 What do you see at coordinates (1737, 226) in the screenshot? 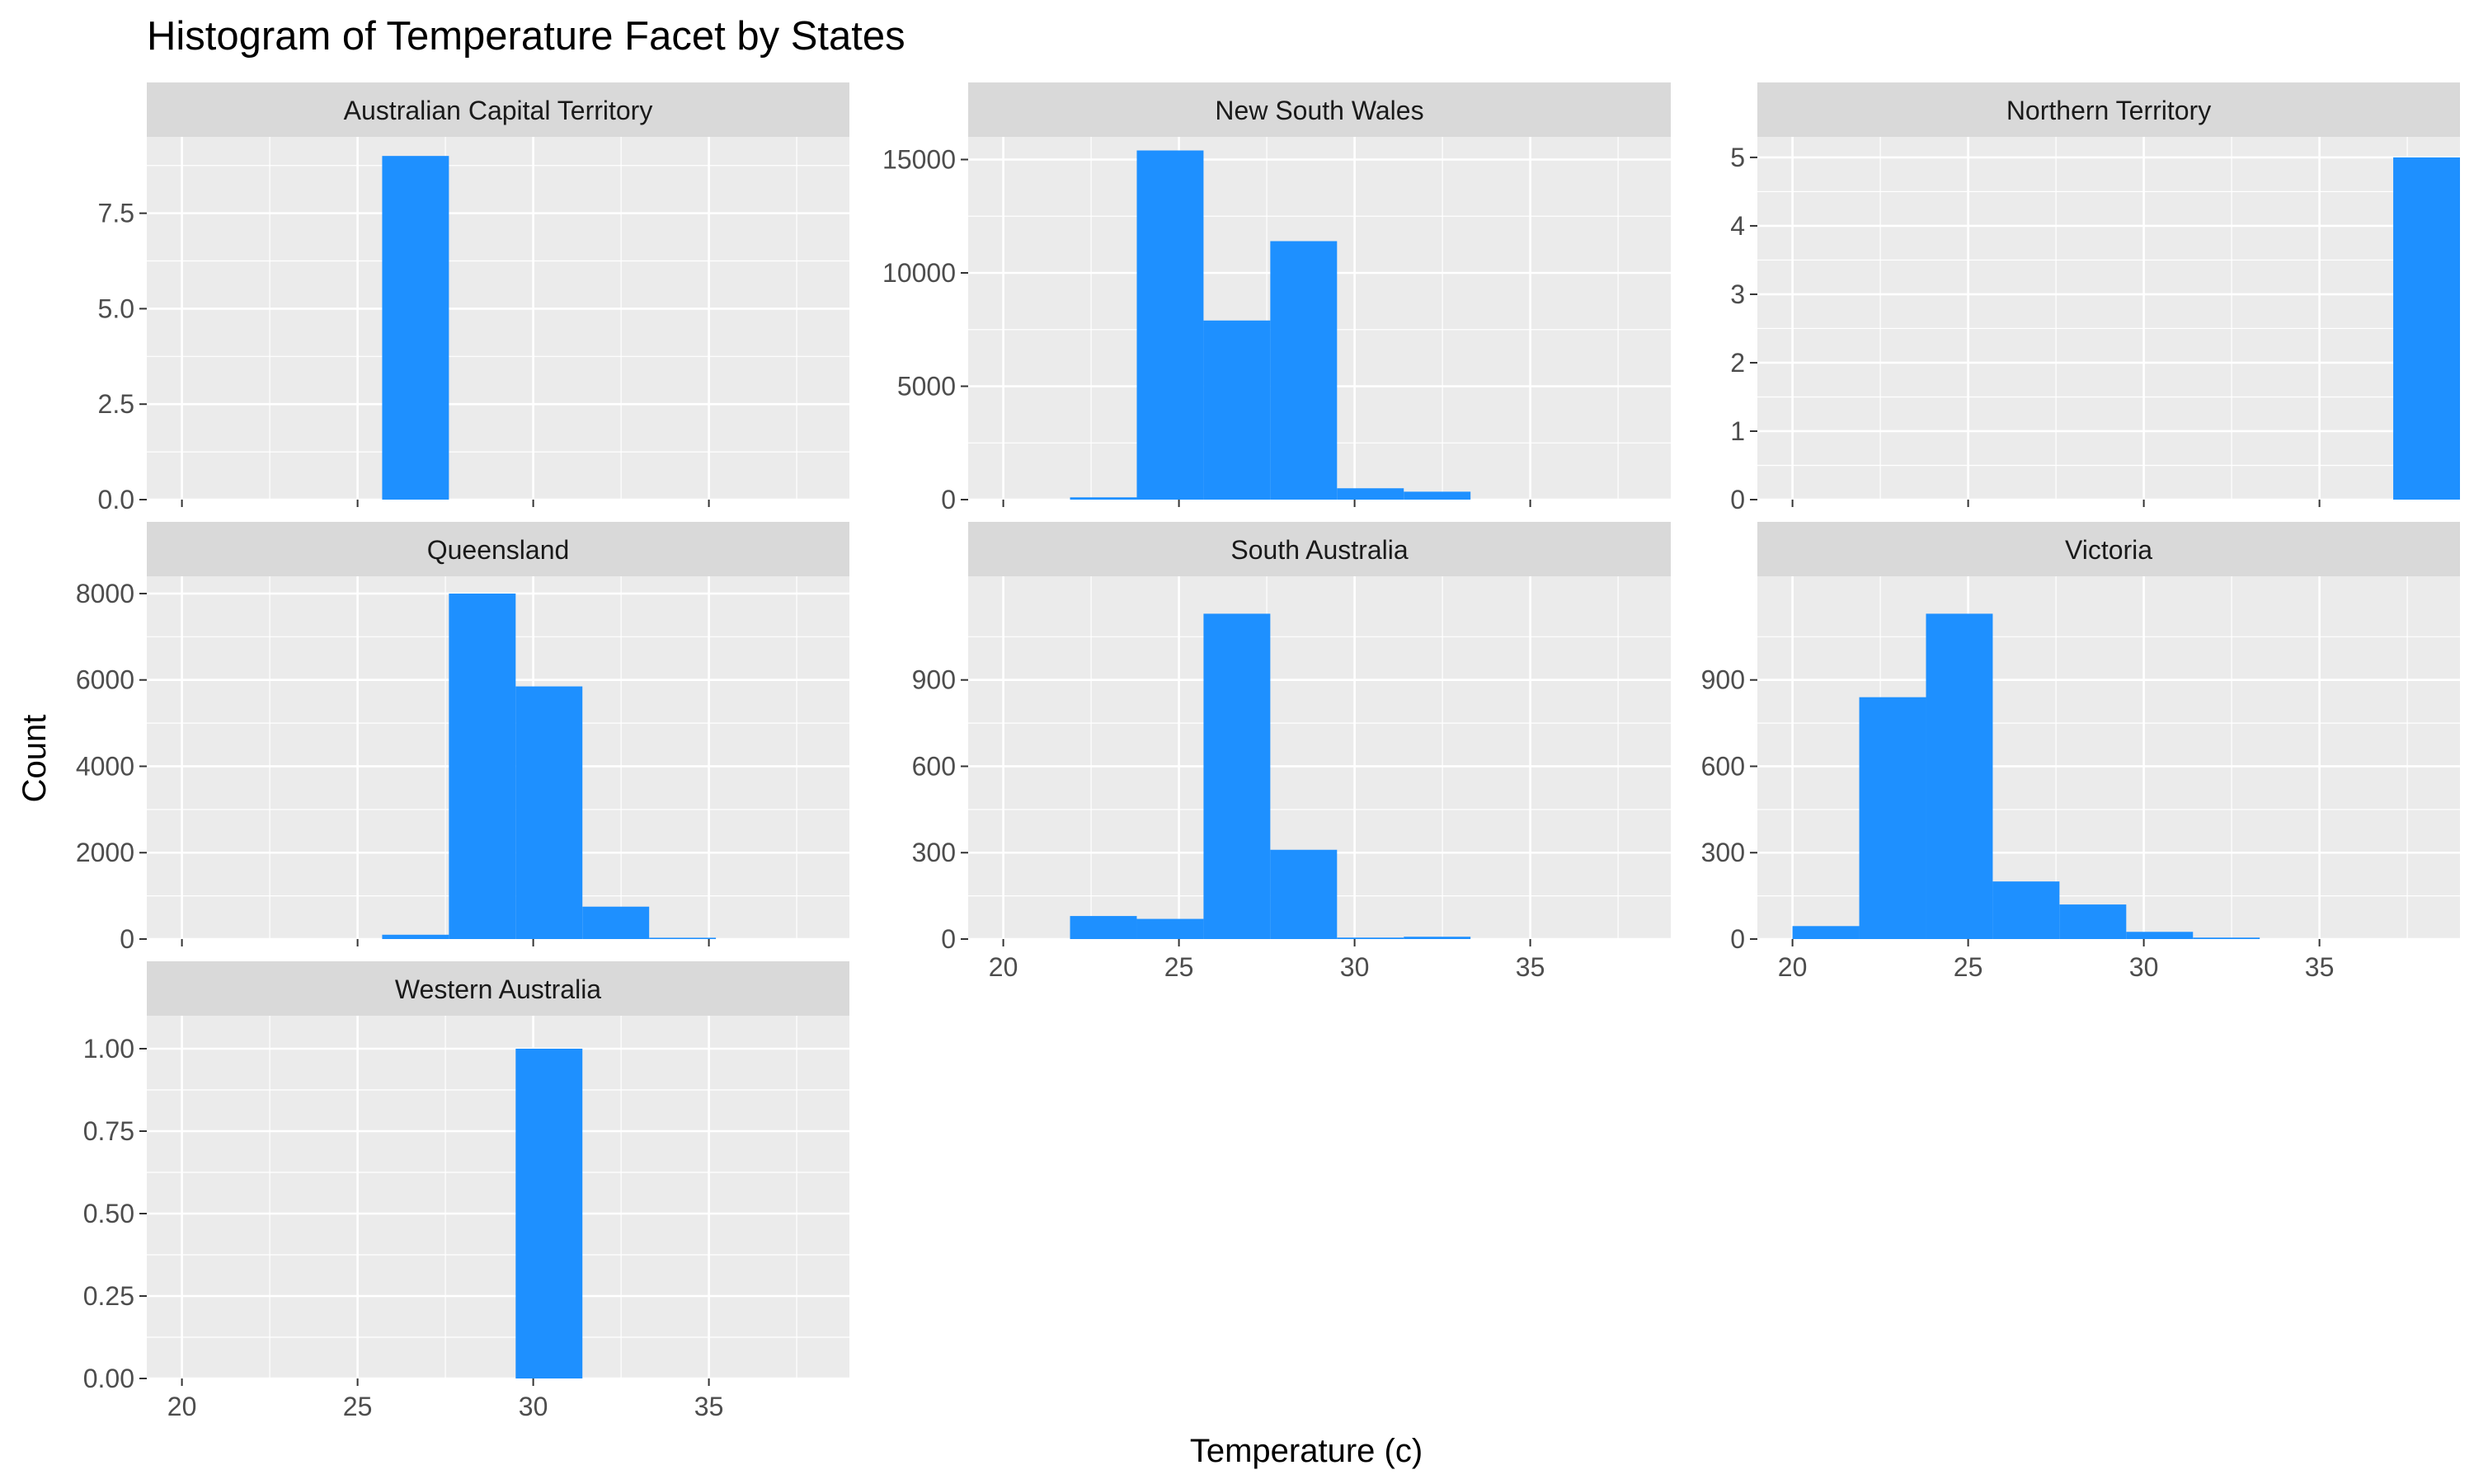
I see `y-tick-label: 4` at bounding box center [1737, 226].